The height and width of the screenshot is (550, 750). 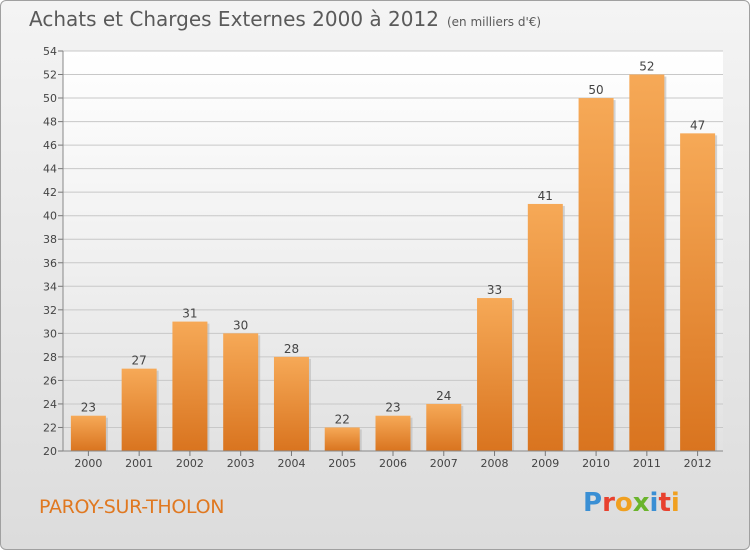 I want to click on bar-value-label: 47, so click(x=697, y=125).